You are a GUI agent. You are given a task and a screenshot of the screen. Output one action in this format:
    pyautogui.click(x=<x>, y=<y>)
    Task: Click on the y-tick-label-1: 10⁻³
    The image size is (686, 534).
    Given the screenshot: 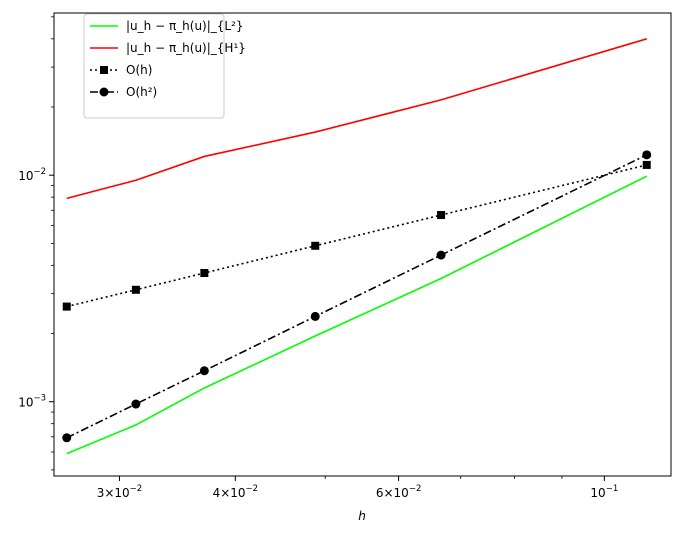 What is the action you would take?
    pyautogui.click(x=32, y=402)
    